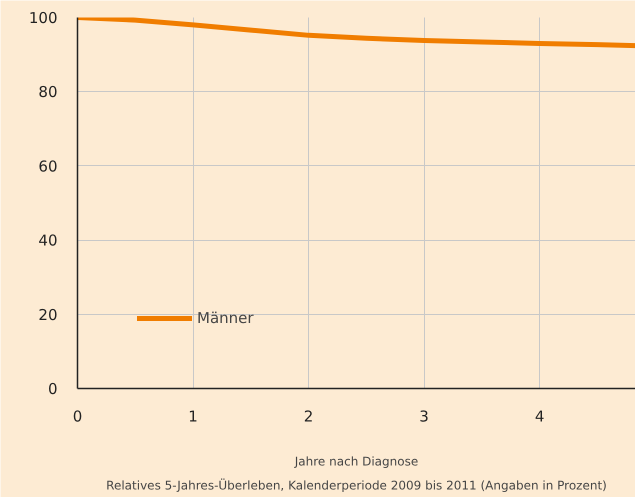  What do you see at coordinates (539, 417) in the screenshot?
I see `x-tick-label: 4` at bounding box center [539, 417].